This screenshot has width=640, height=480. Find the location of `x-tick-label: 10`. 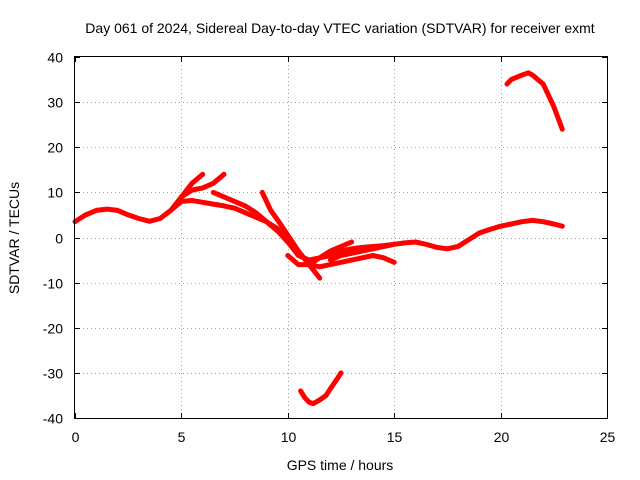

x-tick-label: 10 is located at coordinates (289, 437).